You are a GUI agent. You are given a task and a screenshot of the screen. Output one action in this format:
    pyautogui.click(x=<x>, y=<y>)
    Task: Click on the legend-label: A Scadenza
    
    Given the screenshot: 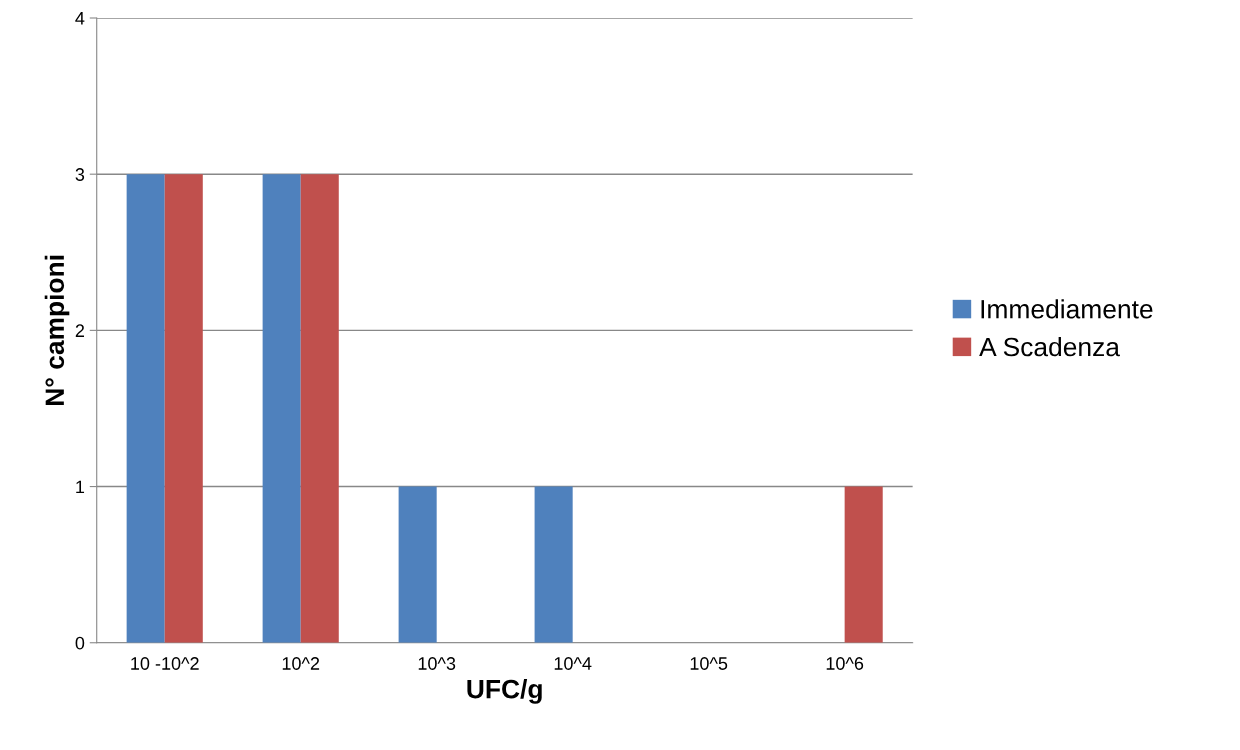 What is the action you would take?
    pyautogui.click(x=1049, y=346)
    